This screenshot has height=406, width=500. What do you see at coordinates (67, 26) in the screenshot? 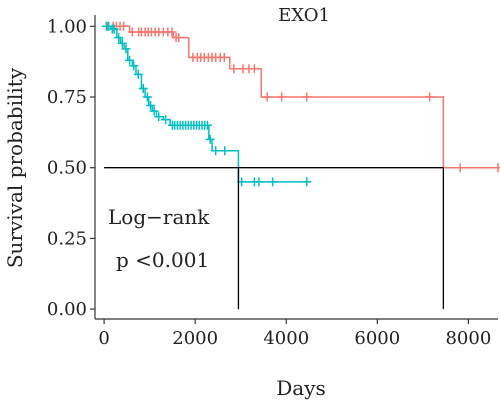
I see `y-tick-label: 1.00` at bounding box center [67, 26].